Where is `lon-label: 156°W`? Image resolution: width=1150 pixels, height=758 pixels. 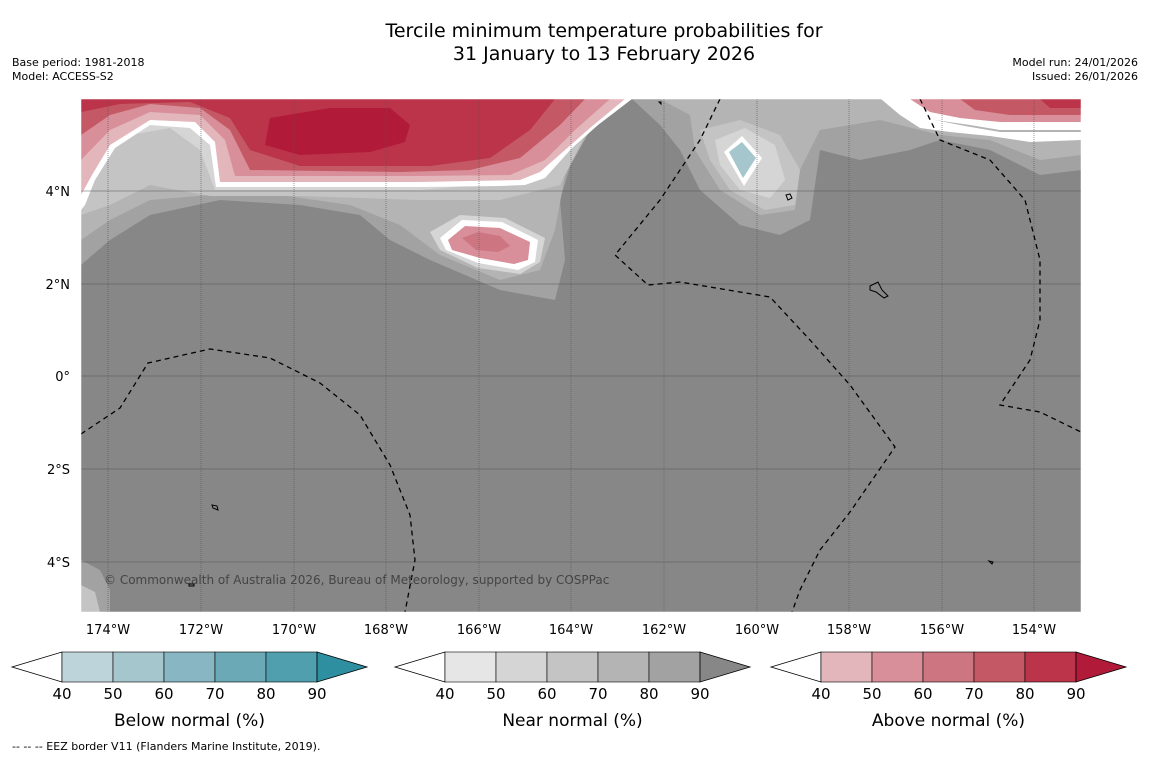
lon-label: 156°W is located at coordinates (942, 630).